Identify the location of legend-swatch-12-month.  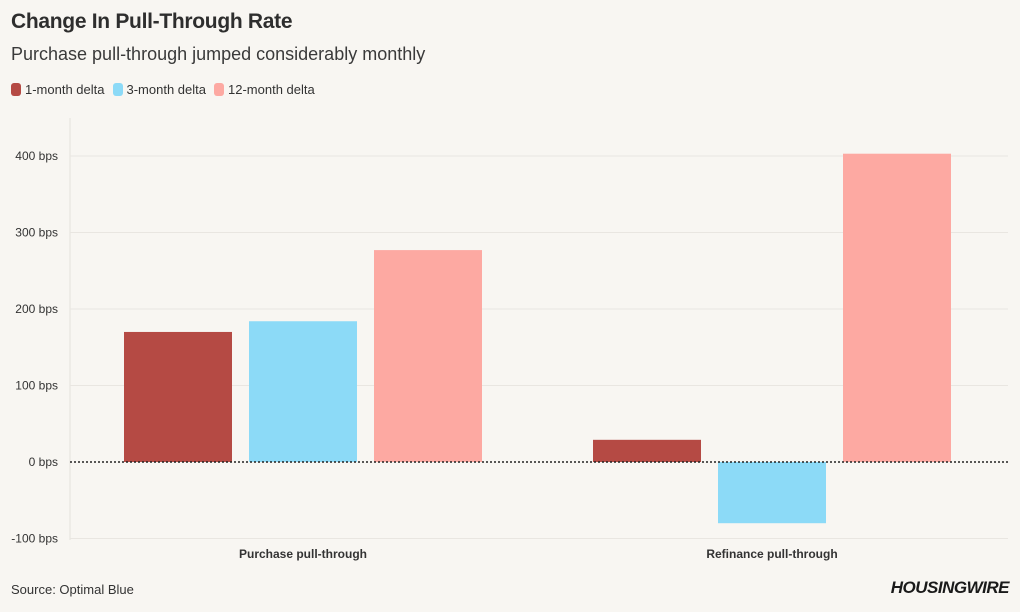
(219, 89).